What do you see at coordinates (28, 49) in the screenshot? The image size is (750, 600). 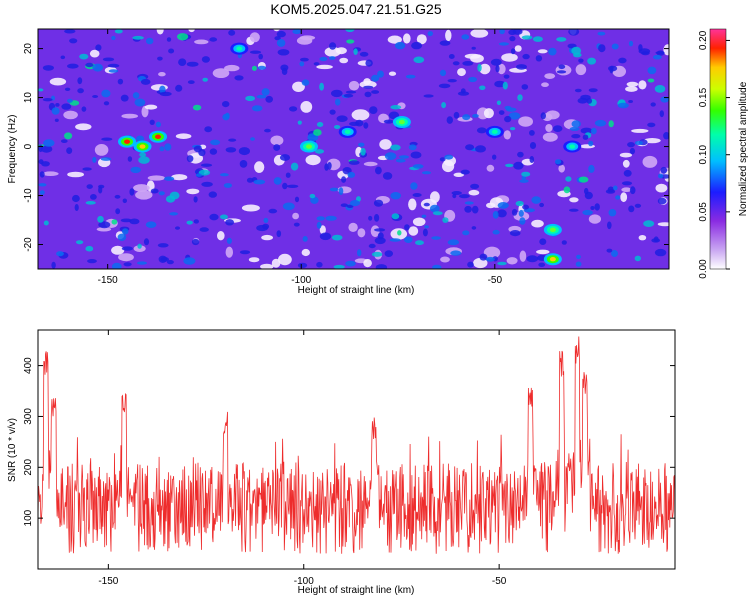 I see `y-tick-label-4: 20` at bounding box center [28, 49].